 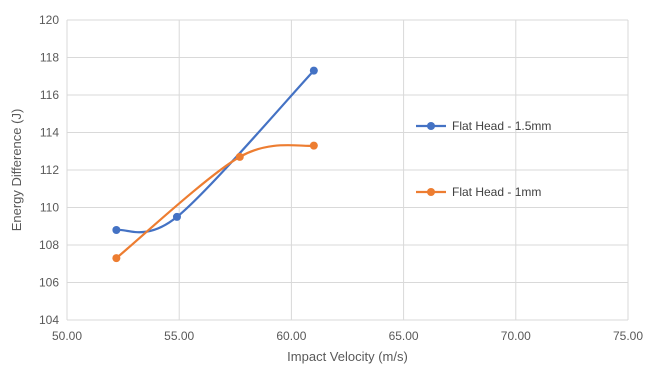 What do you see at coordinates (49, 245) in the screenshot?
I see `y-tick-label: 108` at bounding box center [49, 245].